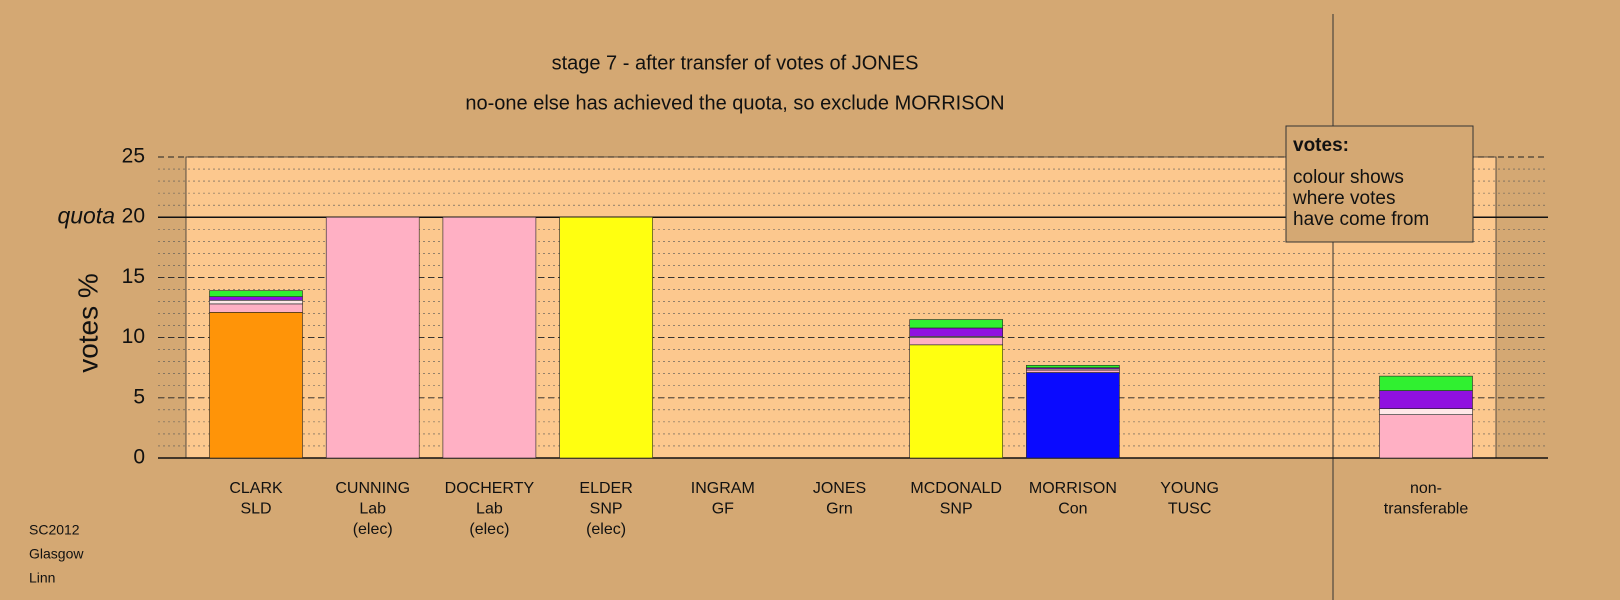 The height and width of the screenshot is (600, 1620). I want to click on quota-label: quota, so click(86, 215).